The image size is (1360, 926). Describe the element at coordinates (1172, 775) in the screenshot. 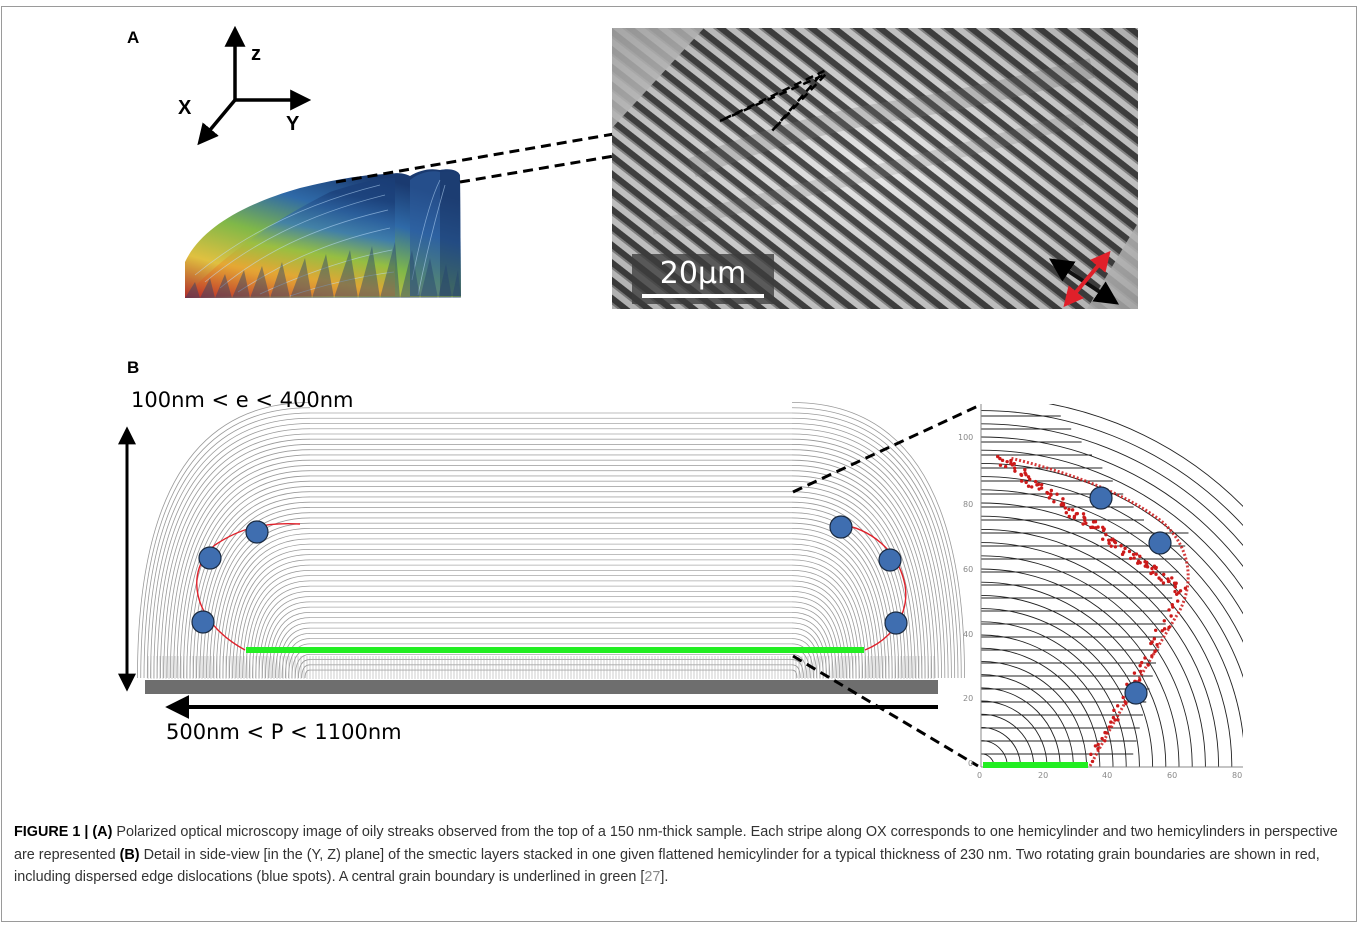

I see `zoom-x-tick: 60` at that location.